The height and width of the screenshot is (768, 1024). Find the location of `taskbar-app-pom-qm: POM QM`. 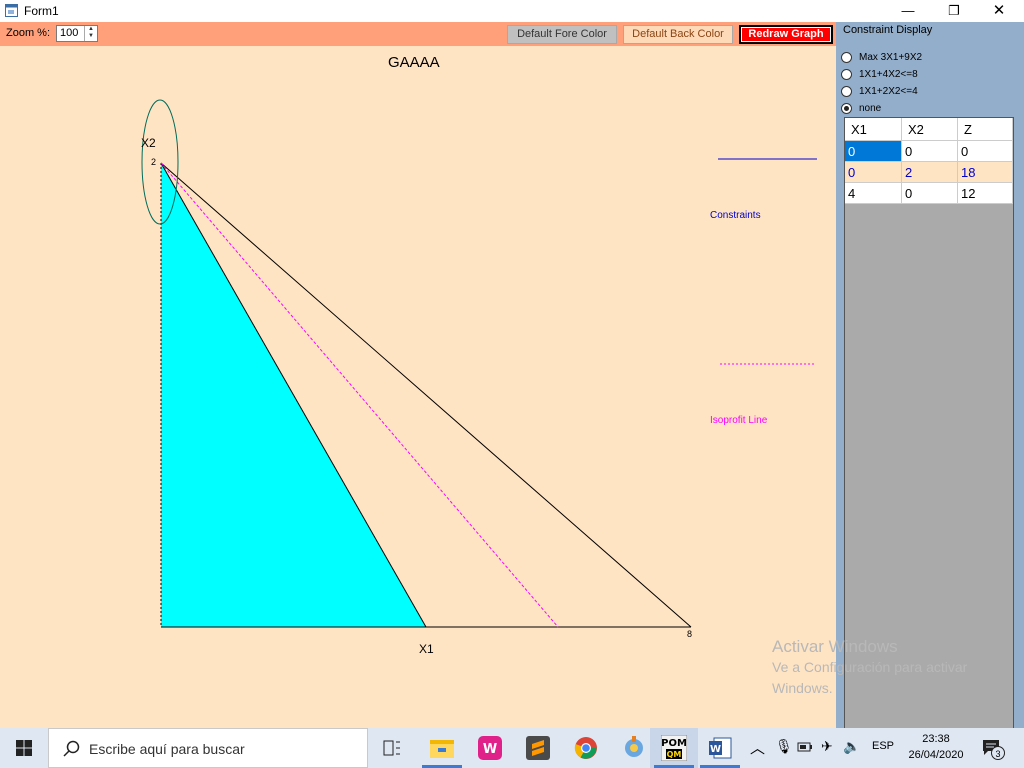

taskbar-app-pom-qm: POM QM is located at coordinates (674, 748).